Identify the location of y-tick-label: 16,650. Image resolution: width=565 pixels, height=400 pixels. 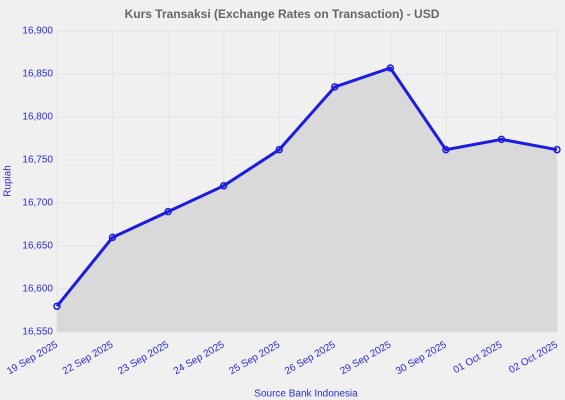
(37, 246).